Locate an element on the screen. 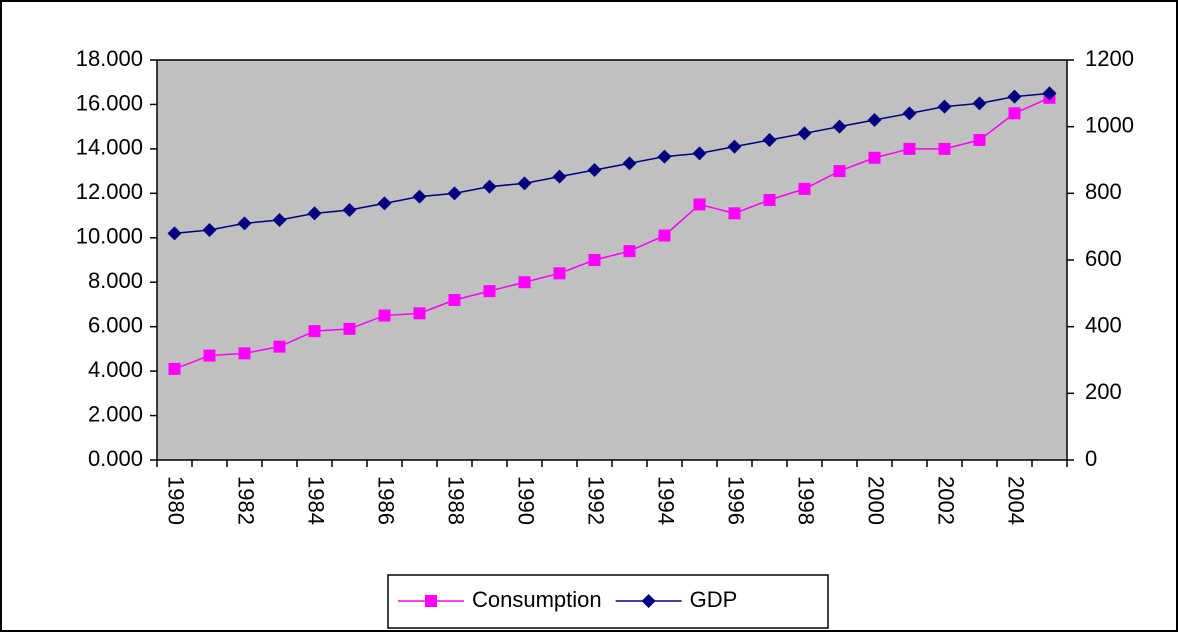 The image size is (1178, 632). x-tick-label: 1992 is located at coordinates (596, 500).